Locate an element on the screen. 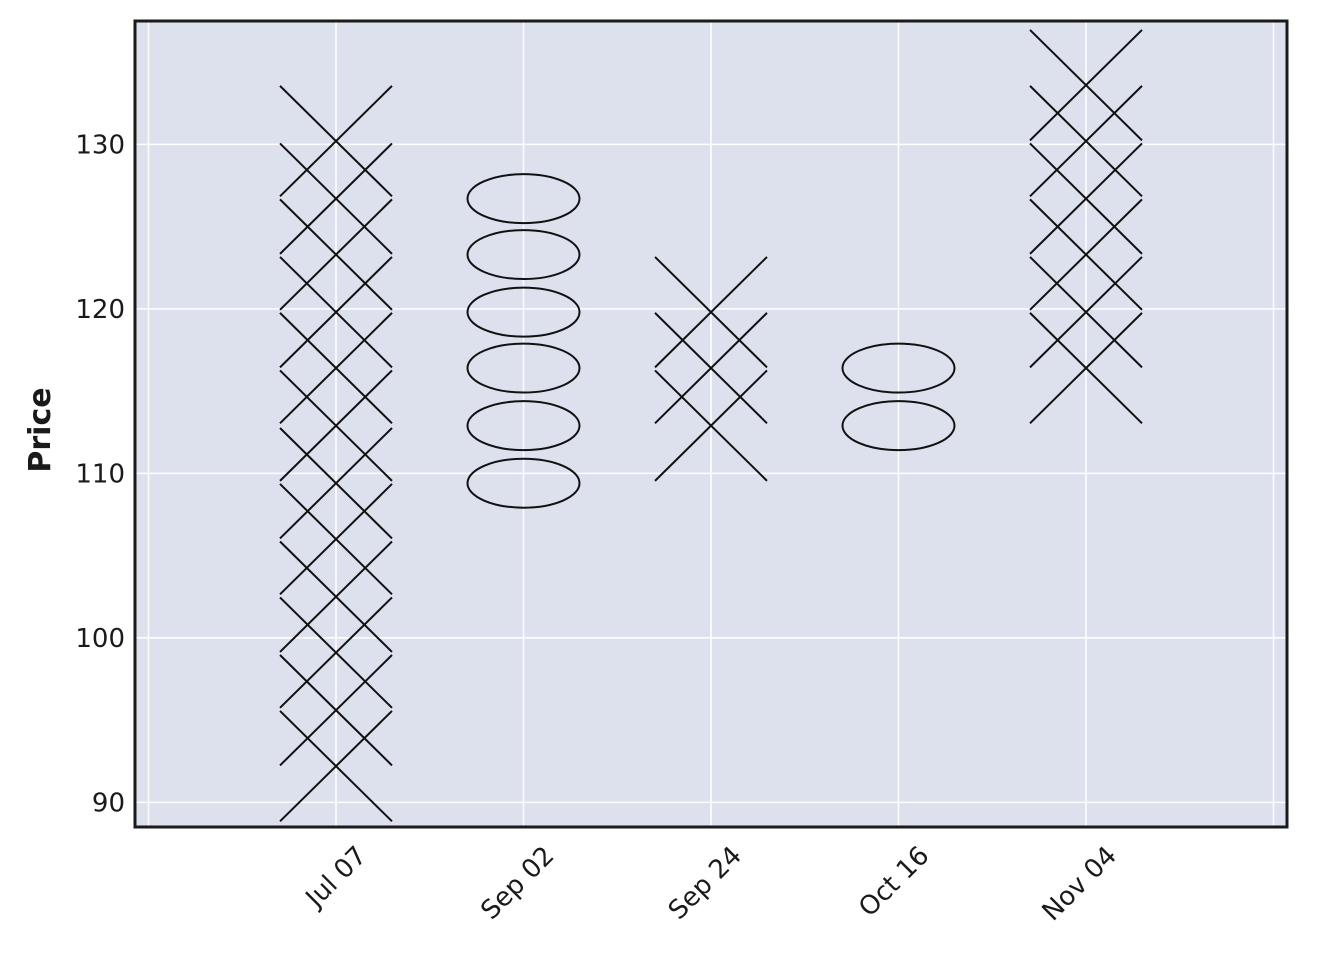 The width and height of the screenshot is (1320, 963). x-tick-label: Nov 04 is located at coordinates (1080, 884).